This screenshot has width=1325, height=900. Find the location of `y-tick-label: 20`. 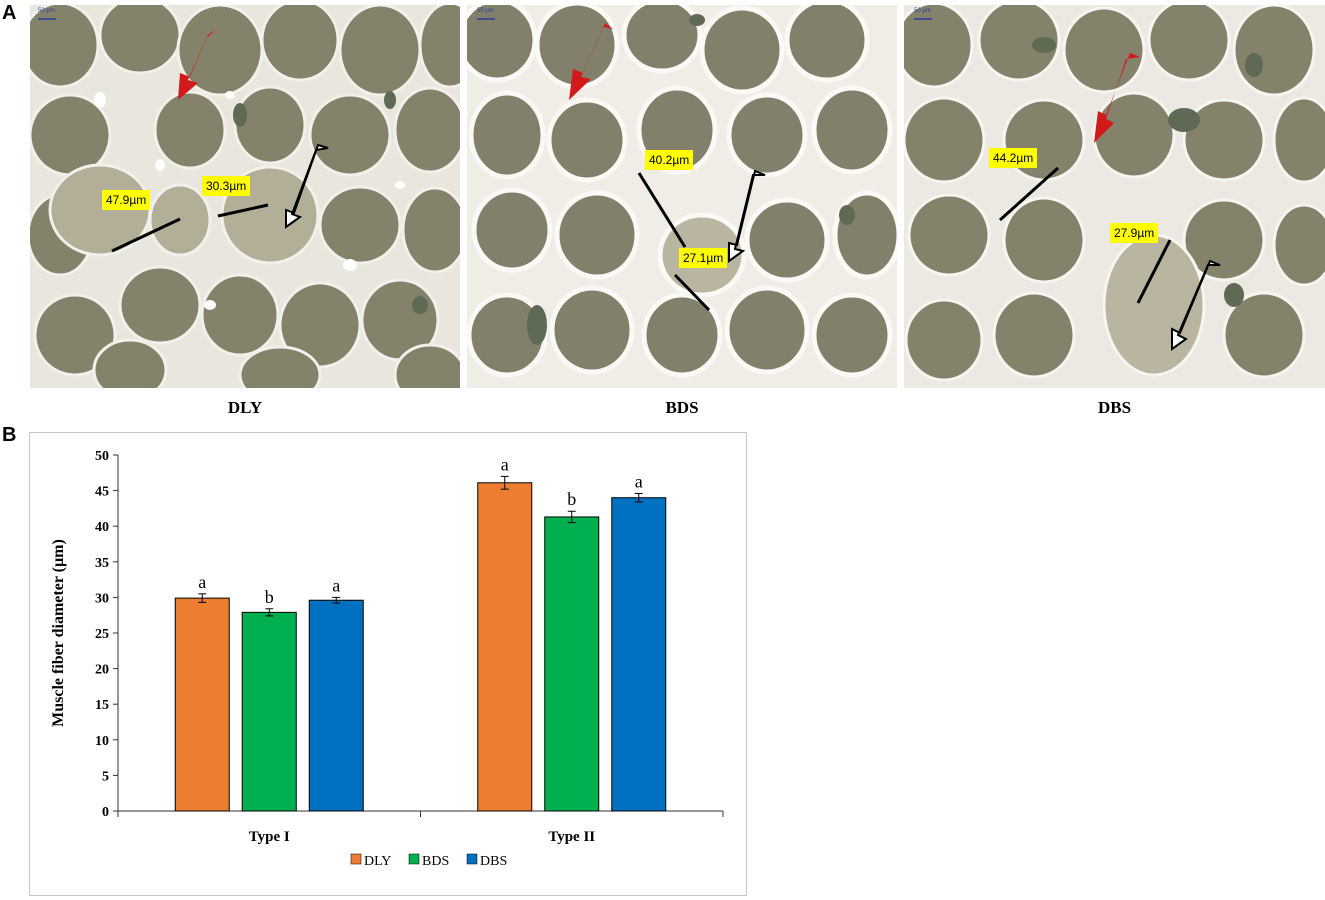

y-tick-label: 20 is located at coordinates (102, 670).